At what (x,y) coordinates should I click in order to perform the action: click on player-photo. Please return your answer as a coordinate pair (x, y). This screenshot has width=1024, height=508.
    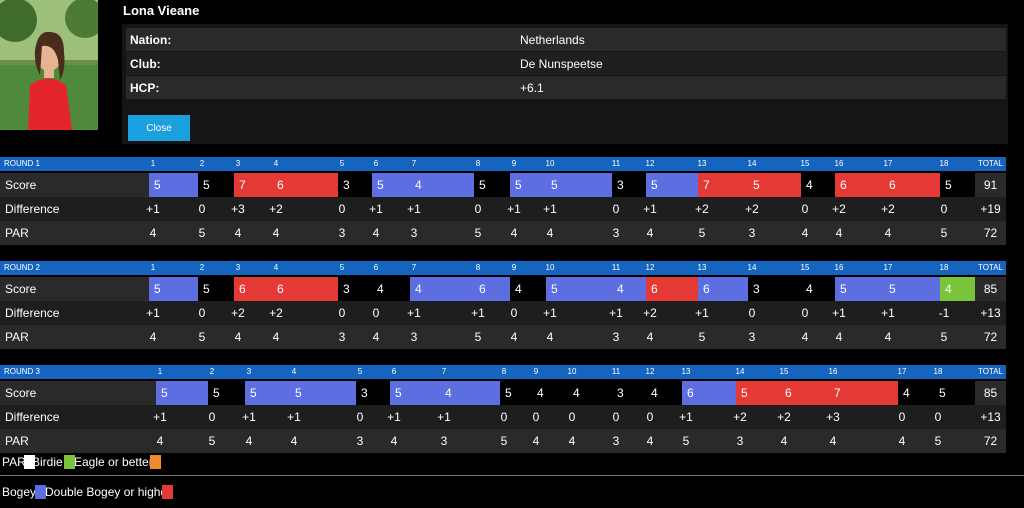
    Looking at the image, I should click on (49, 65).